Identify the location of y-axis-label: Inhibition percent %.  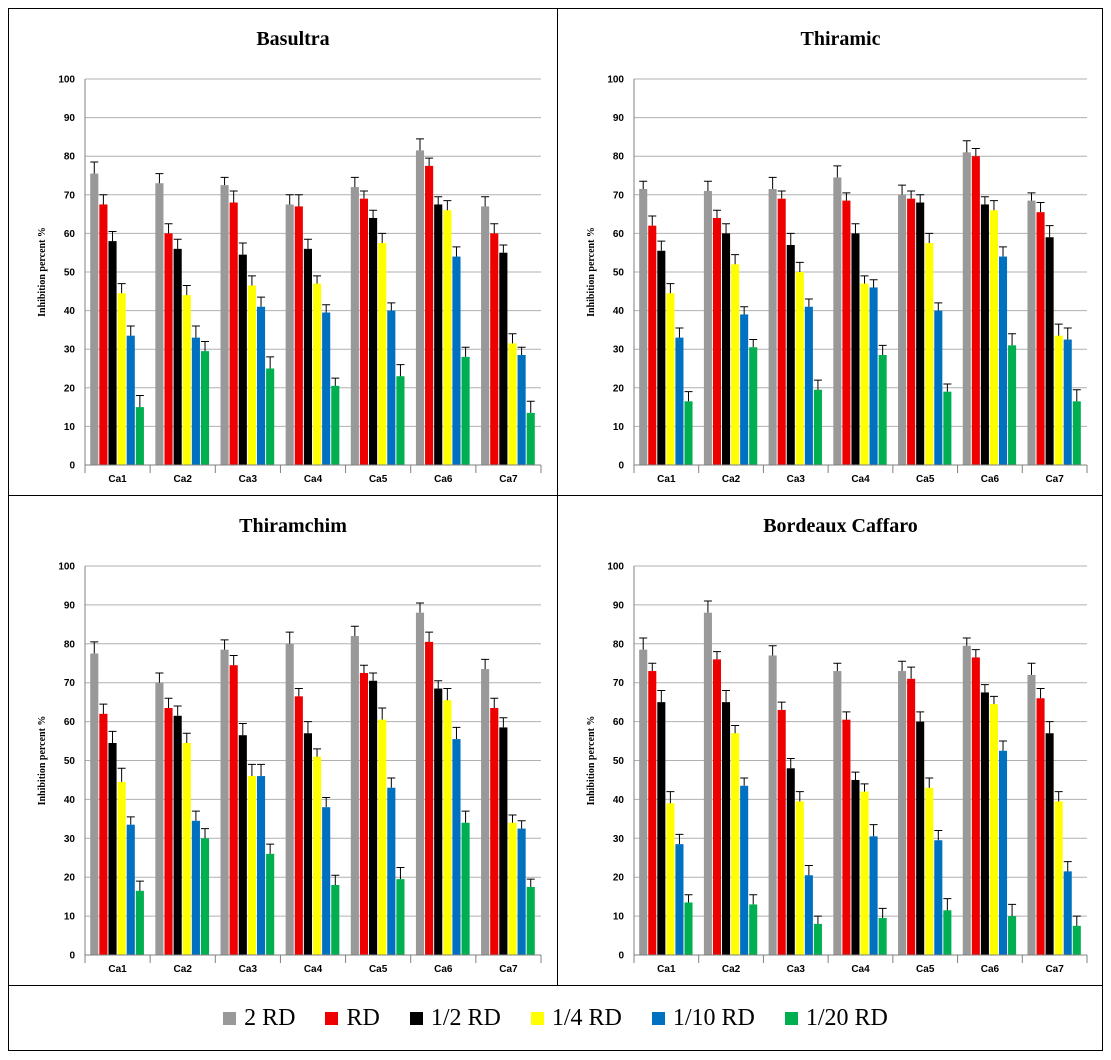
(42, 272).